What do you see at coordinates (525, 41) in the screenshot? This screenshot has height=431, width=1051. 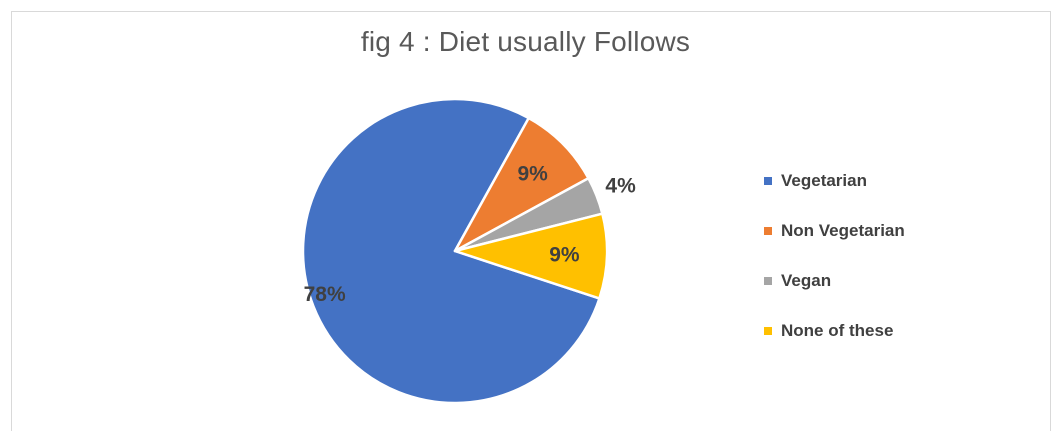 I see `chart-title: fig 4 : Diet usually Follows` at bounding box center [525, 41].